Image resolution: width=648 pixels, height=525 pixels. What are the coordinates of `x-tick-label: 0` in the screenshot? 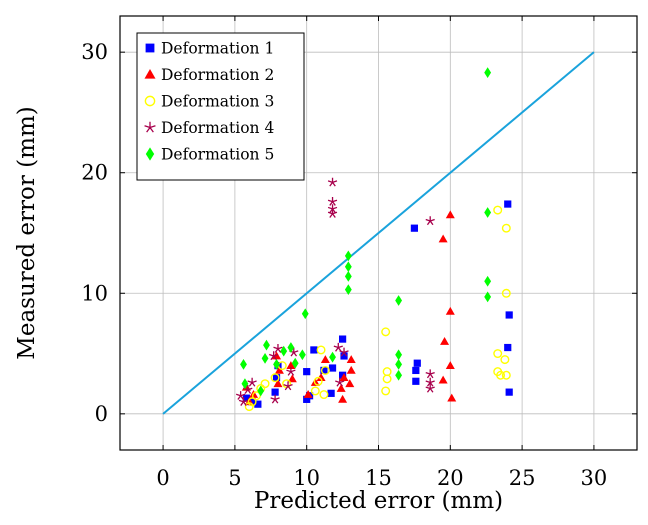 It's located at (162, 478).